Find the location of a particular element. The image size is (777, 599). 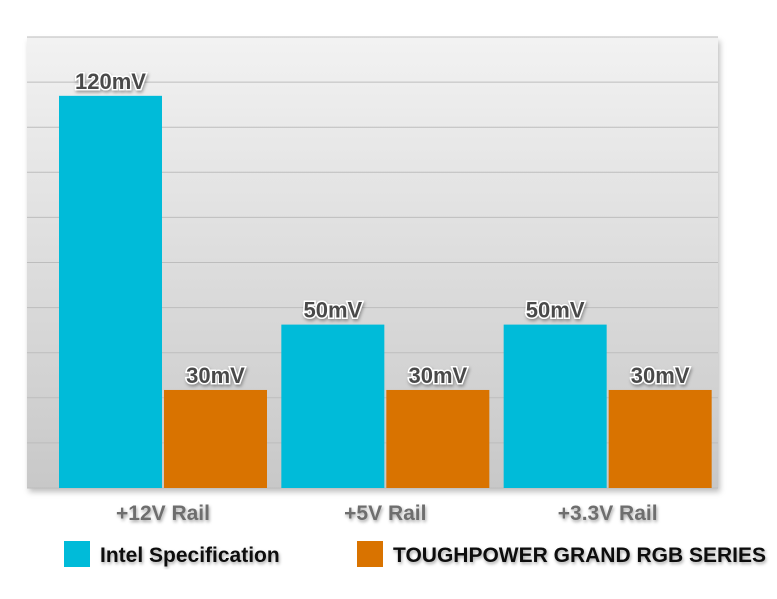

x-tick-label: +3.3V Rail is located at coordinates (608, 513).